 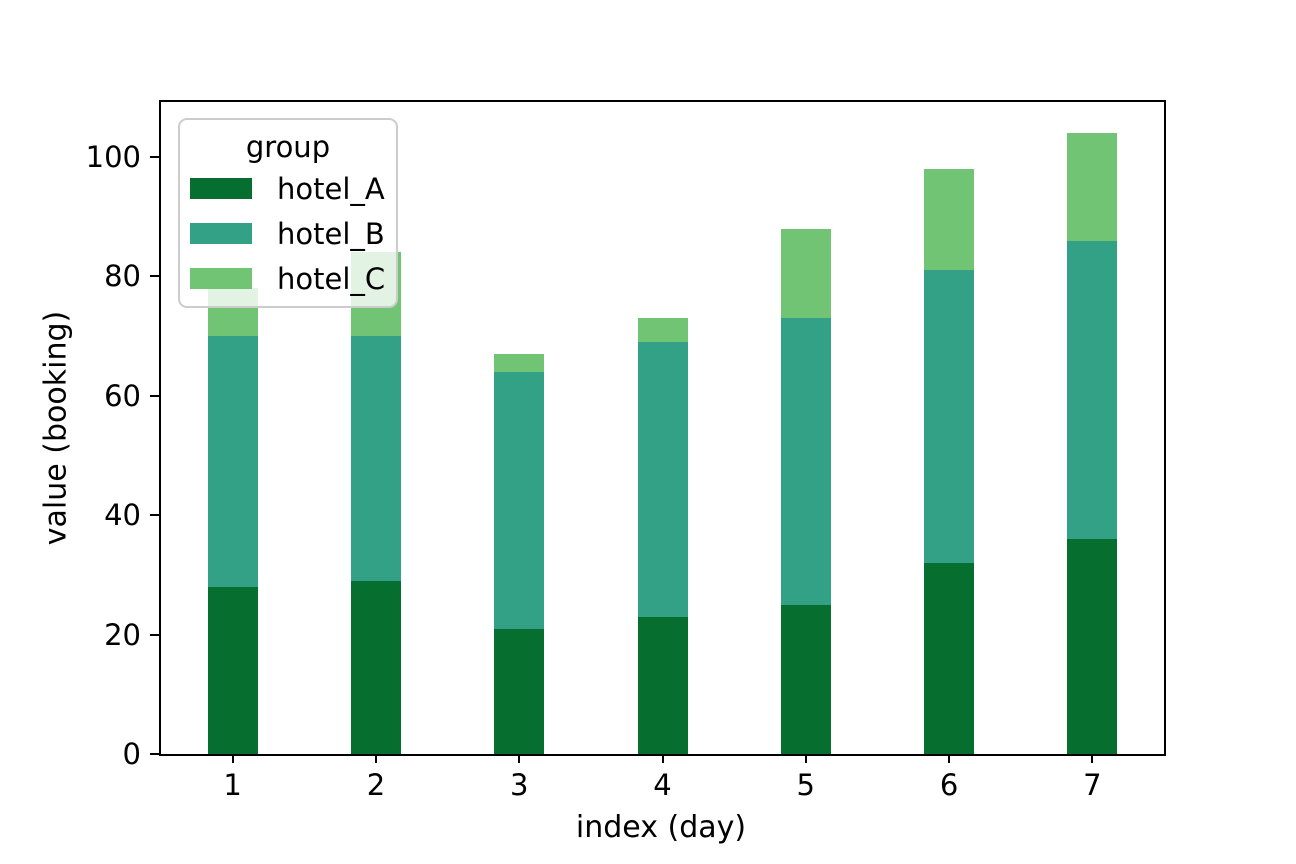 I want to click on legend-swatch-hotel_B, so click(x=221, y=233).